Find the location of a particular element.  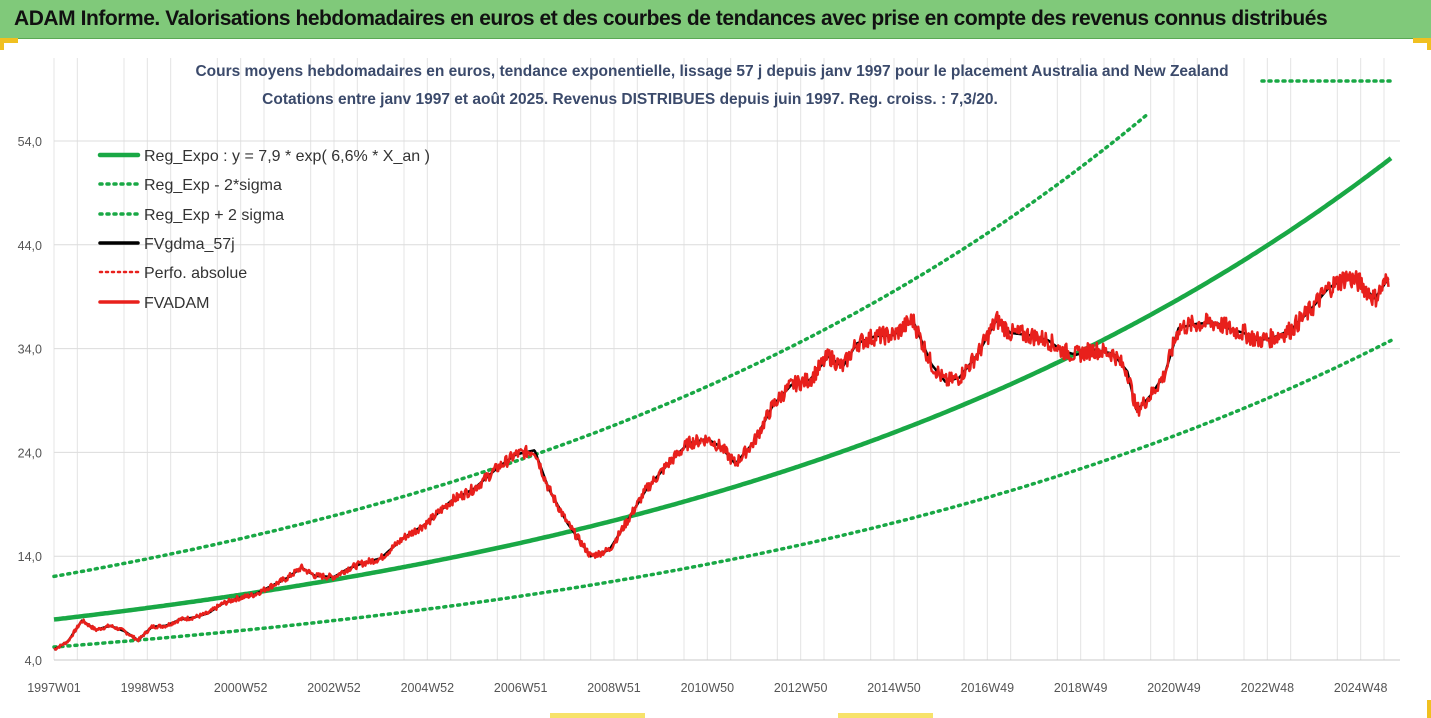

corner-marker-bottom-right-v is located at coordinates (1429, 709).